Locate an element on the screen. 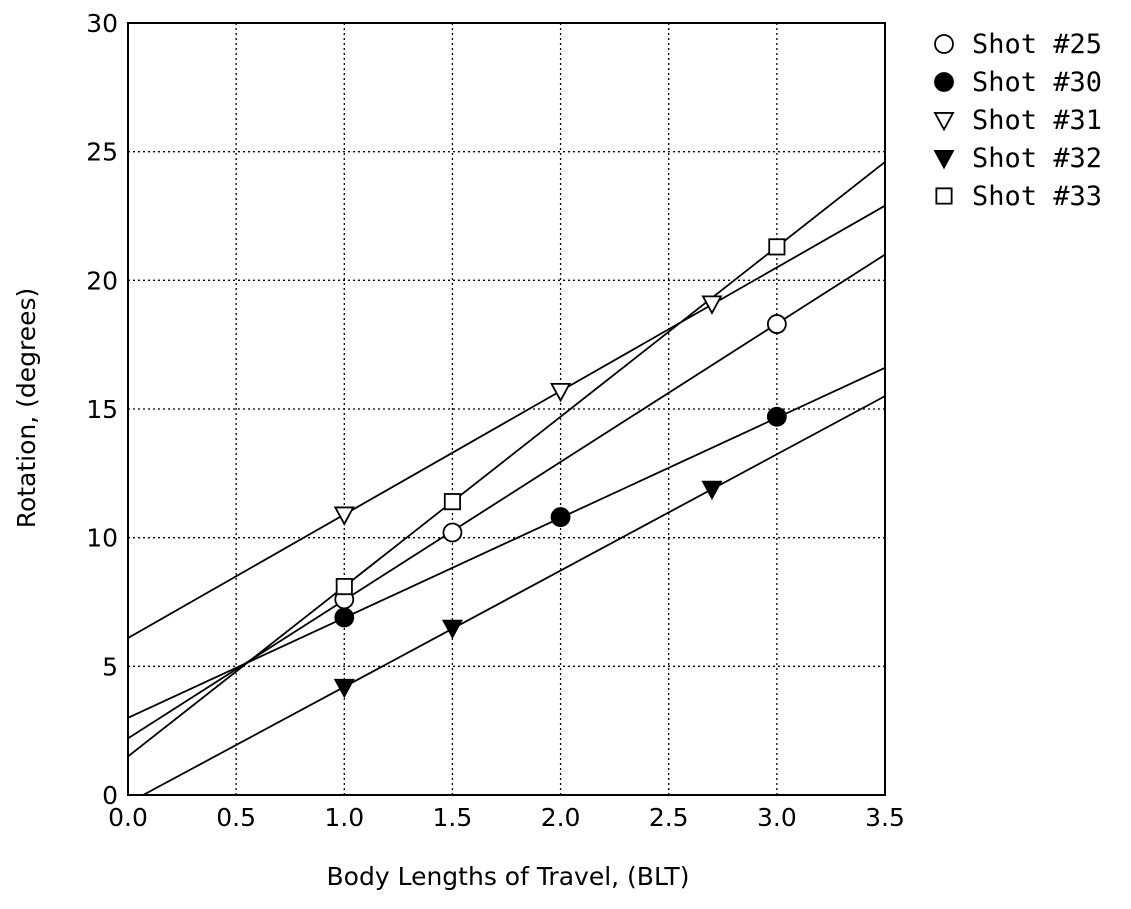 The width and height of the screenshot is (1131, 909). legend-label: Shot #25 is located at coordinates (1037, 44).